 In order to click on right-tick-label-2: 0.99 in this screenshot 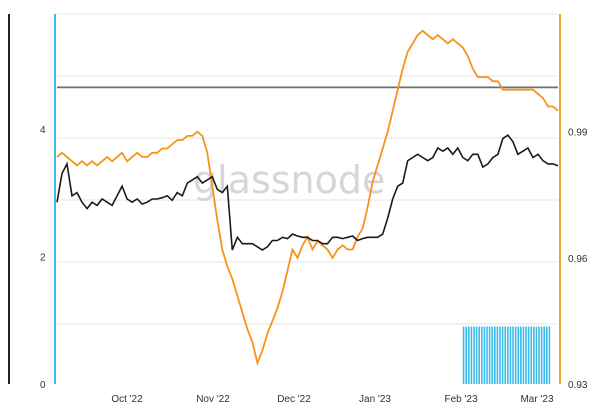, I will do `click(578, 133)`.